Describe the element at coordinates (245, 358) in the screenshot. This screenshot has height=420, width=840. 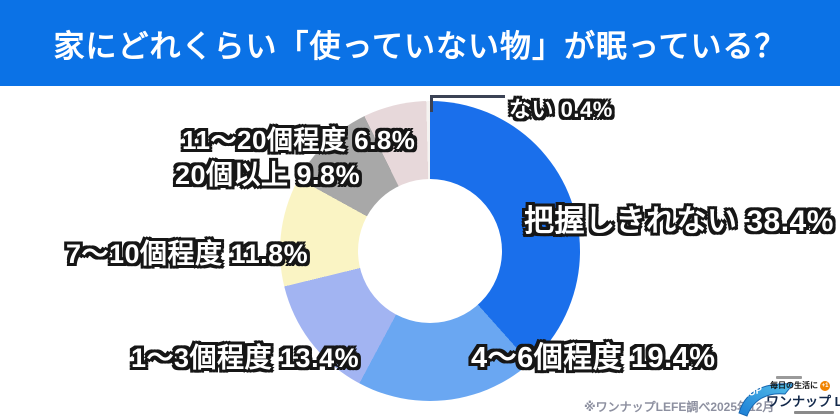
I see `slice-label-1to3: 1〜3個程度 13.4%` at that location.